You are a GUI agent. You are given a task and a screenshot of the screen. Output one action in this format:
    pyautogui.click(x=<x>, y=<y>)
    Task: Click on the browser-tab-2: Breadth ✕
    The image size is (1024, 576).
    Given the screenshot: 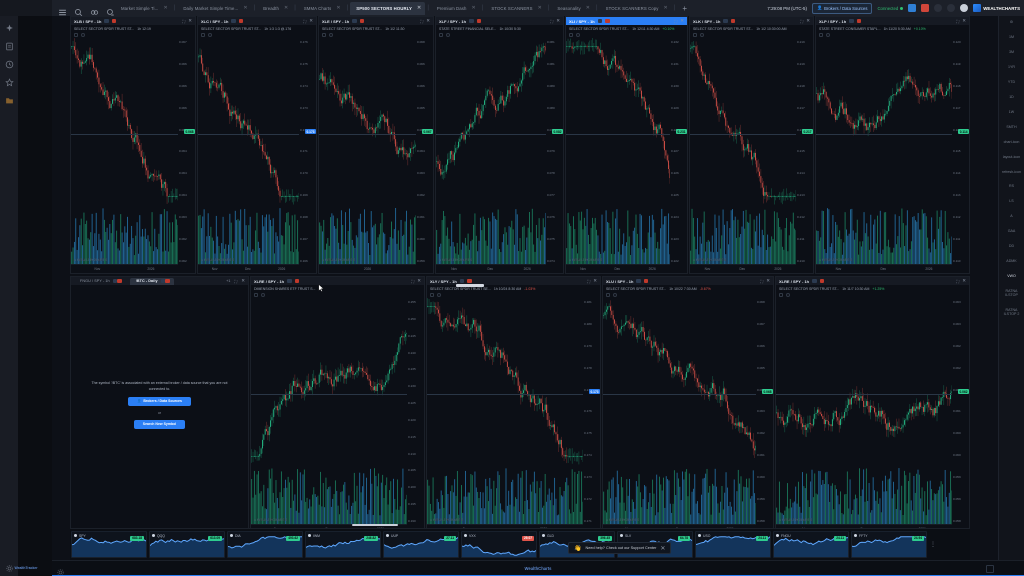 What is the action you would take?
    pyautogui.click(x=274, y=8)
    